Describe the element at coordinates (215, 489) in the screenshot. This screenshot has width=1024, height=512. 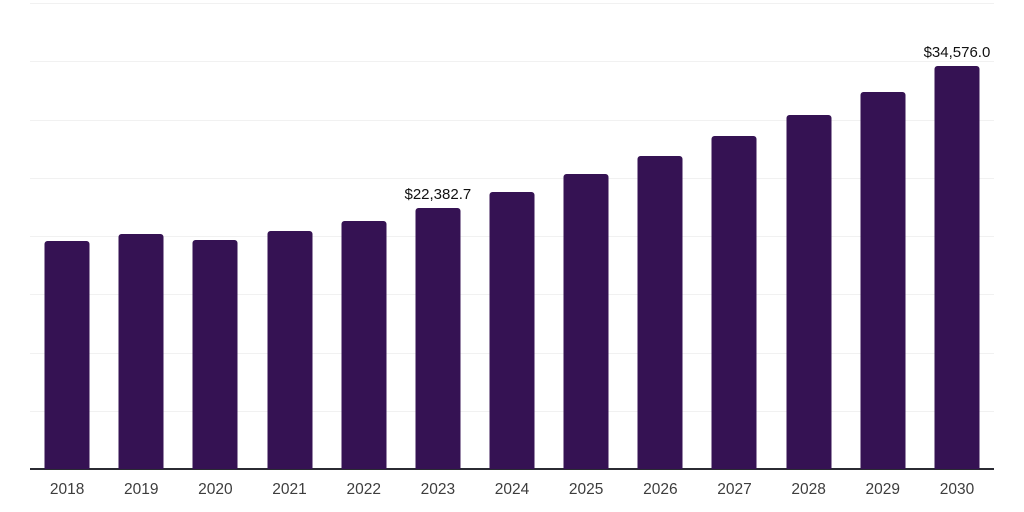
I see `x-tick-label-2020: 2020` at that location.